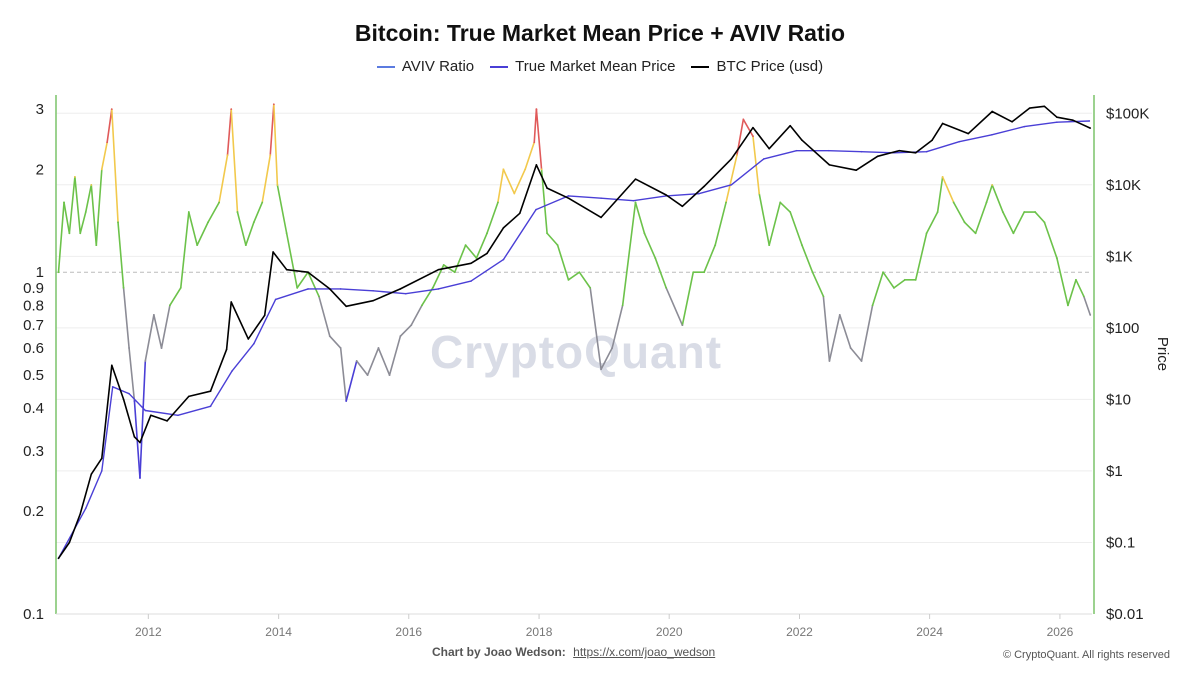 This screenshot has height=675, width=1200. What do you see at coordinates (425, 66) in the screenshot?
I see `legend-item-aviv: AVIV Ratio` at bounding box center [425, 66].